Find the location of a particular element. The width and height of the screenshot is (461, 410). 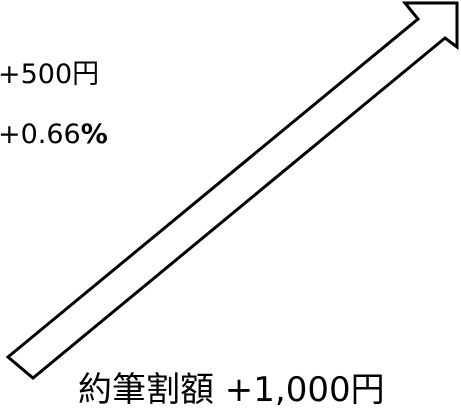

price-change-amount: +500円 is located at coordinates (49, 74).